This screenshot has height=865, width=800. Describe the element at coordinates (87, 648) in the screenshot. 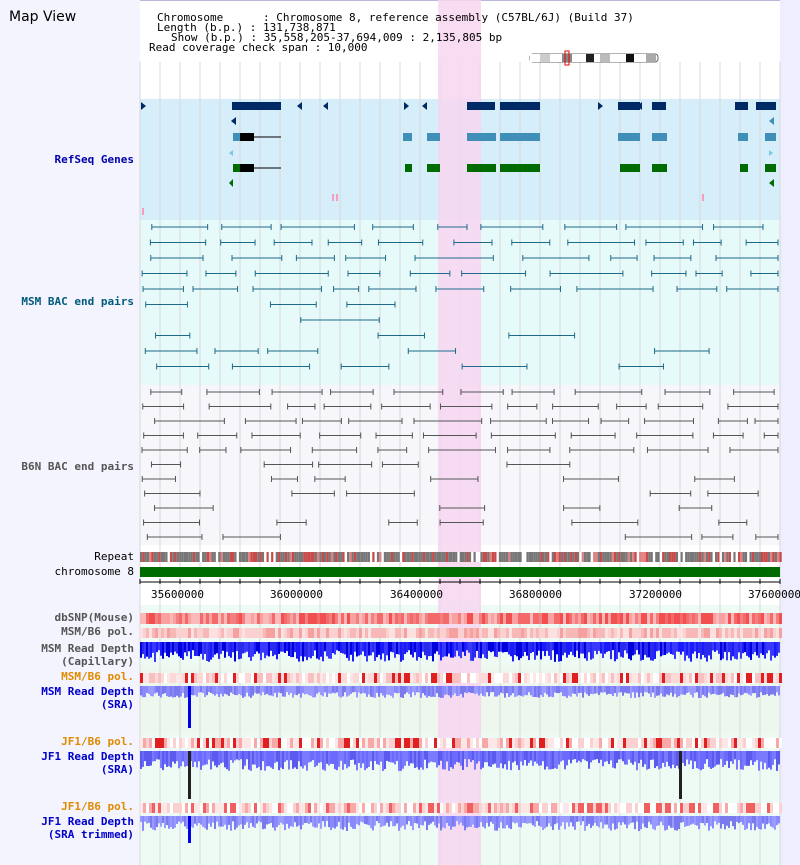

I see `track-label-msm-rd-cap-1: MSM Read Depth` at that location.